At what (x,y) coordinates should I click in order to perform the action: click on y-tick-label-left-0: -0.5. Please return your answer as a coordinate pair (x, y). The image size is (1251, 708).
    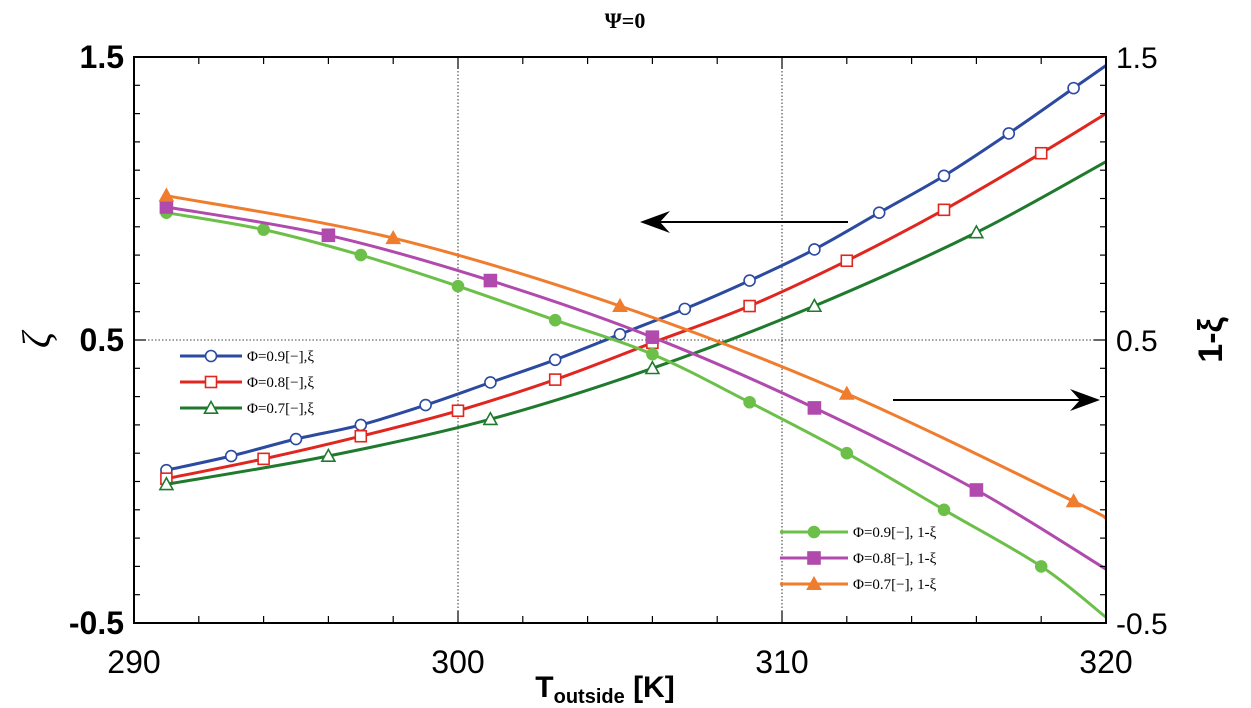
    Looking at the image, I should click on (96, 623).